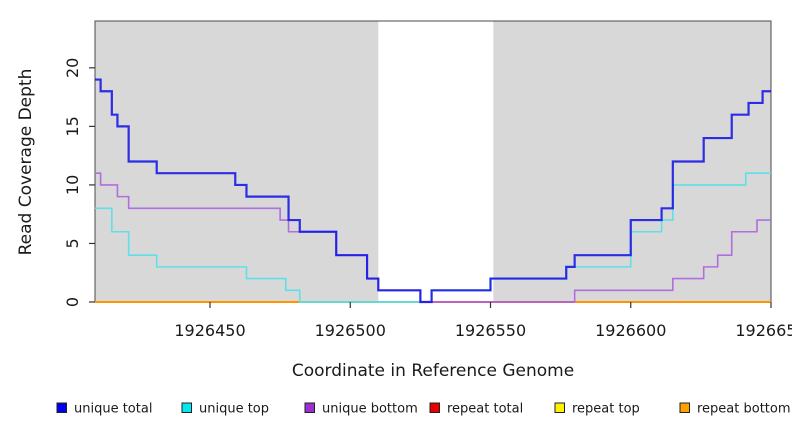 The height and width of the screenshot is (432, 792). I want to click on legend-item-repeat-top: repeat top, so click(597, 409).